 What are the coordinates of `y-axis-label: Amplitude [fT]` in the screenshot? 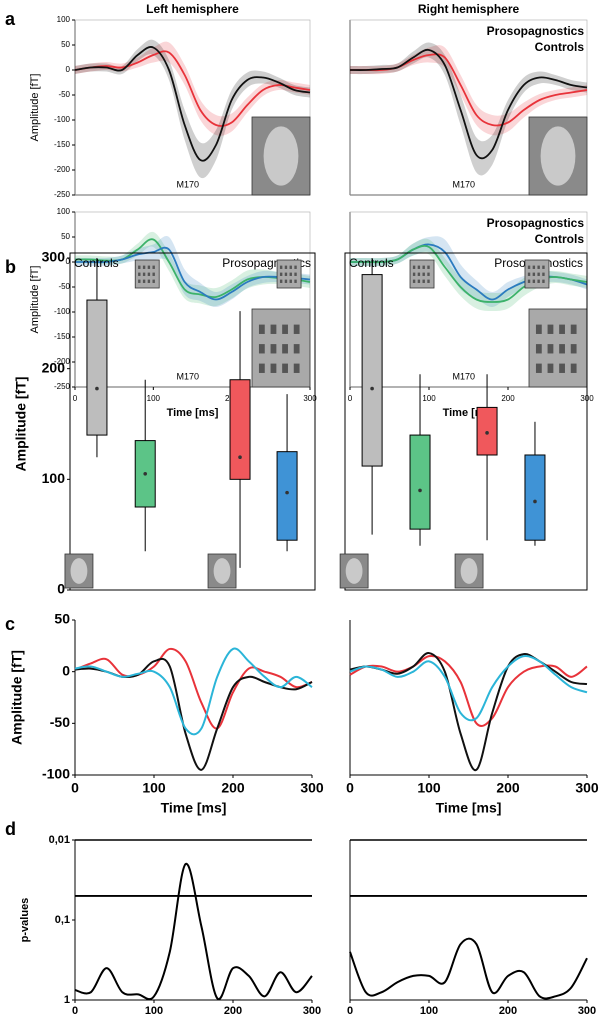 It's located at (35, 300).